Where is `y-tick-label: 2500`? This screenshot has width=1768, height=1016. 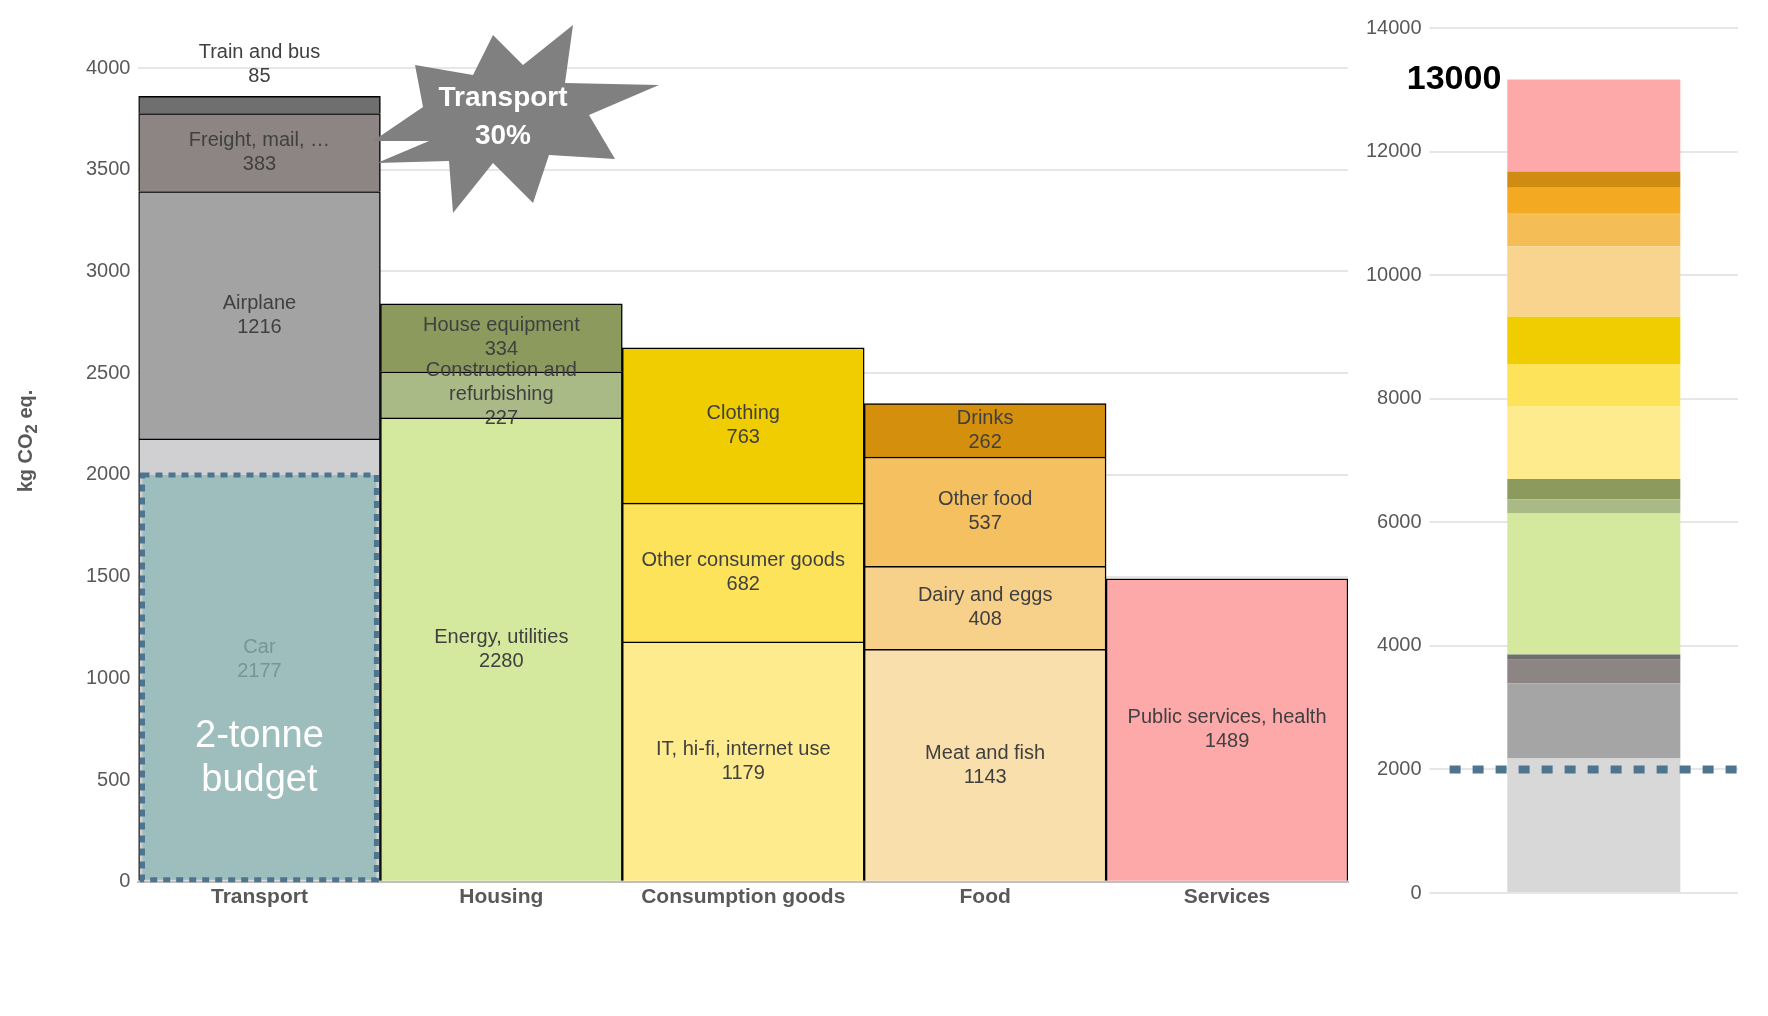
y-tick-label: 2500 is located at coordinates (108, 371).